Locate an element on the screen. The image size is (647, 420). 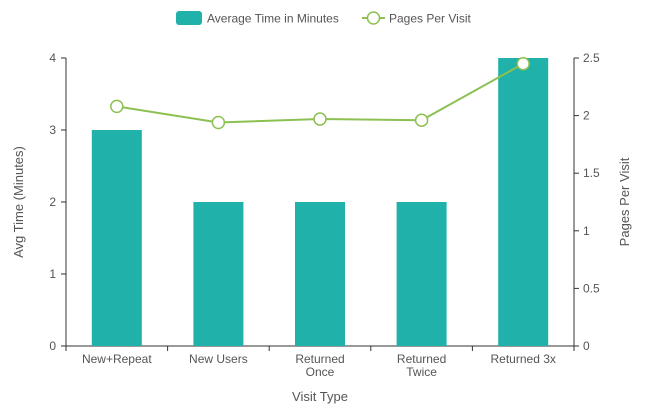
legend-bar-label: Average Time in Minutes is located at coordinates (273, 19).